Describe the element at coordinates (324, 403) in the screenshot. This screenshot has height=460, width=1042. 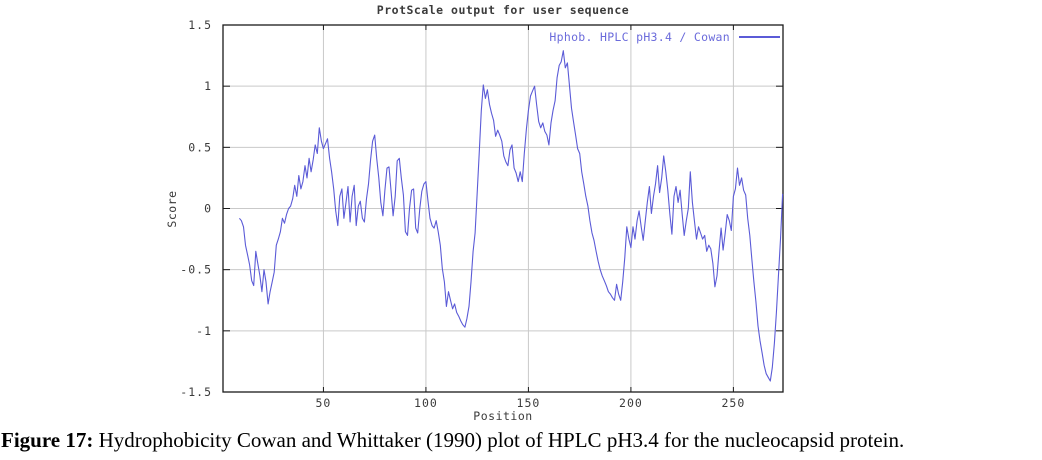
I see `x-tick-label: 50` at that location.